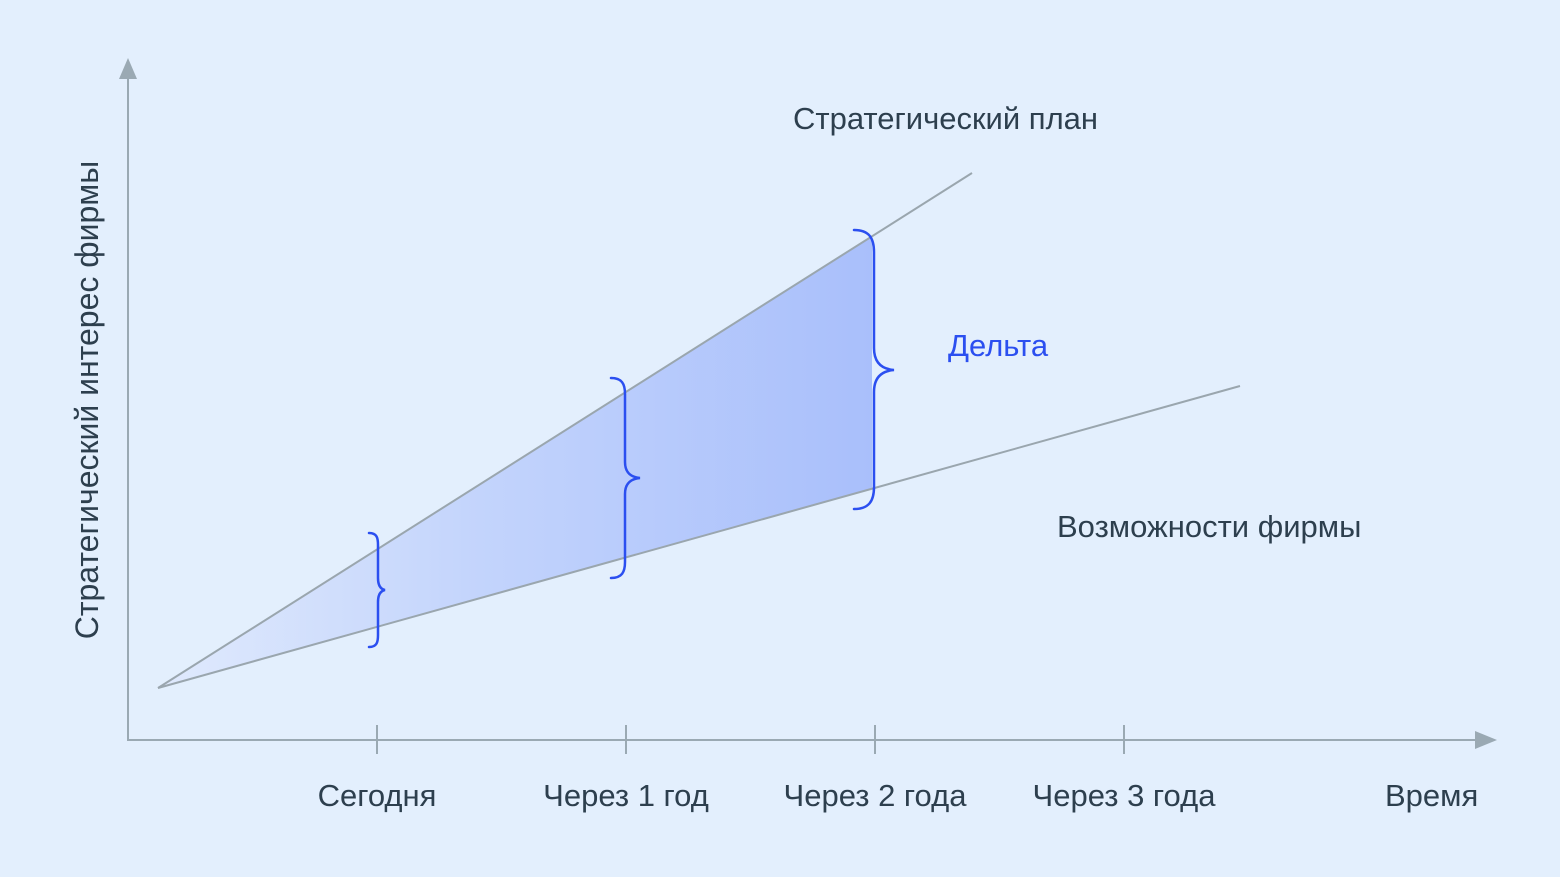  Describe the element at coordinates (1486, 740) in the screenshot. I see `x-axis-arrow-icon` at that location.